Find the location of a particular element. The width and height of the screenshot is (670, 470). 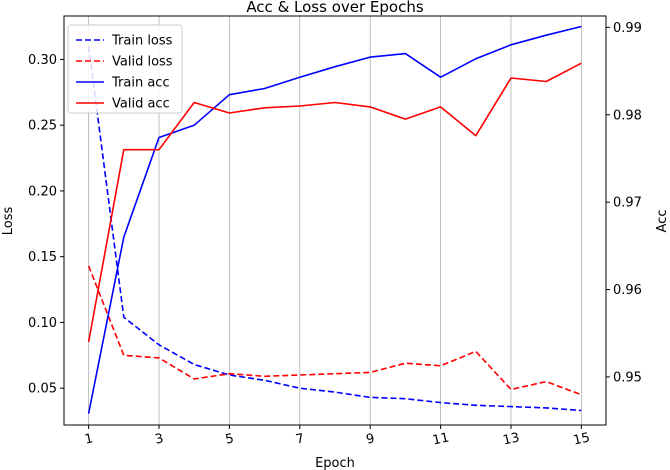

legend: Train loss Valid loss Train acc Valid acc is located at coordinates (125, 69).